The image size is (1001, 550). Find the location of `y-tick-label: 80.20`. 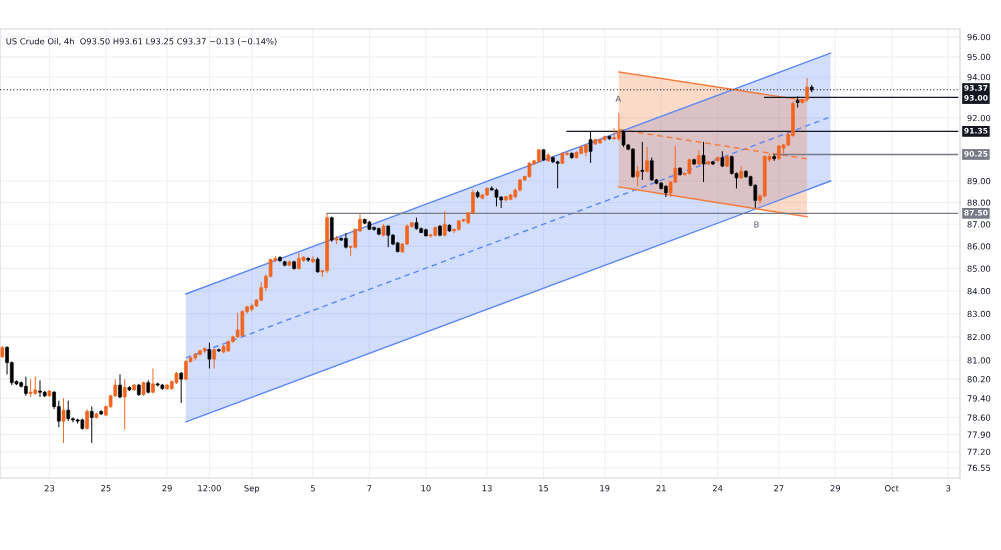

y-tick-label: 80.20 is located at coordinates (979, 379).